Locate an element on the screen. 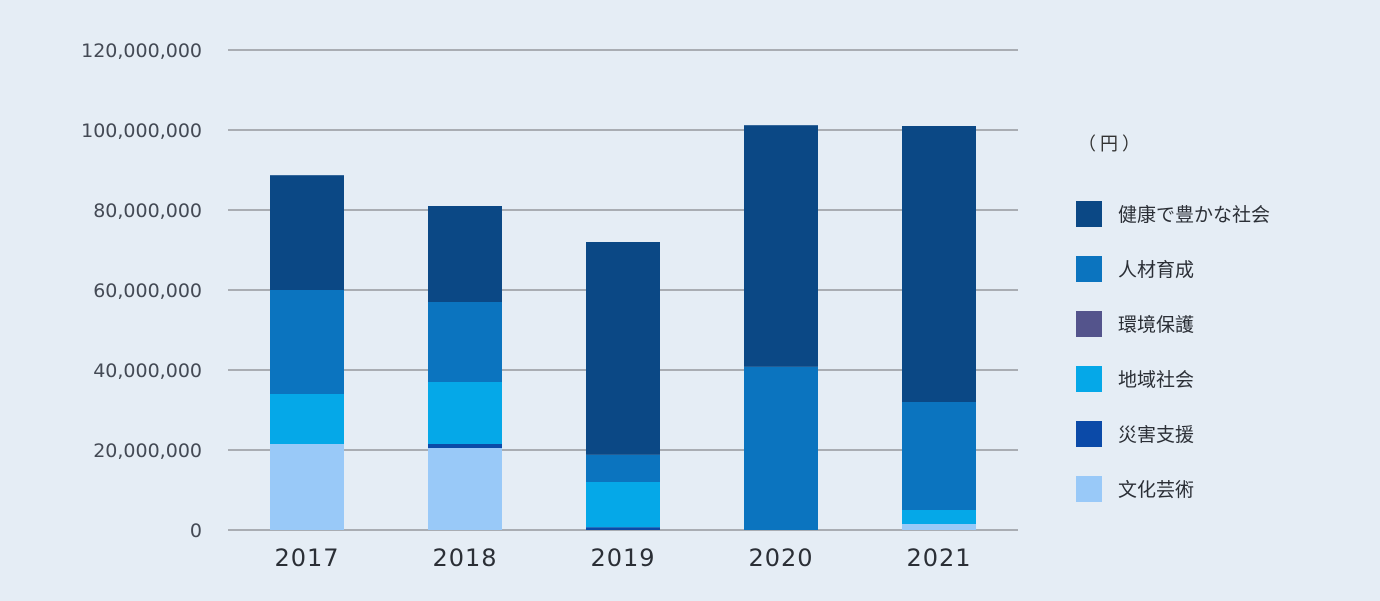 This screenshot has width=1380, height=601. legend-label: 健康で豊かな社会 is located at coordinates (1194, 215).